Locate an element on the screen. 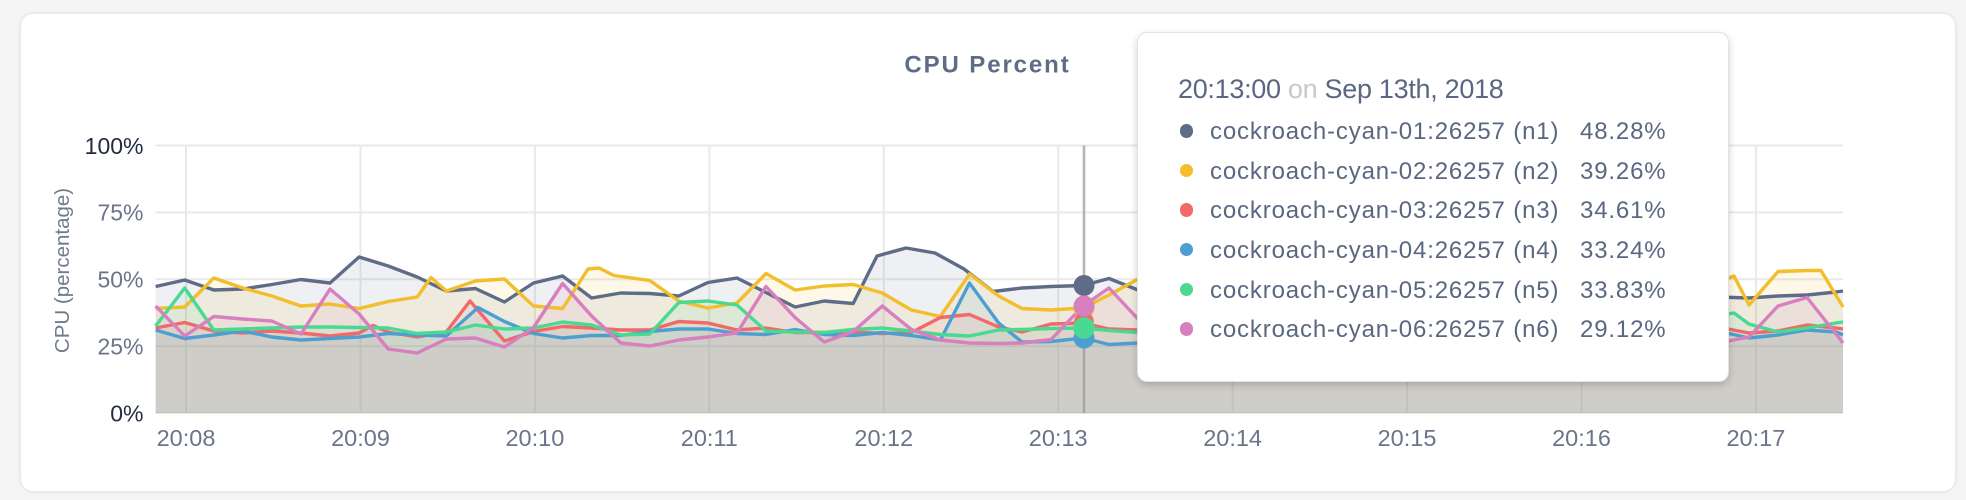 The image size is (1966, 500). svg-text: 20:16 is located at coordinates (1581, 438).